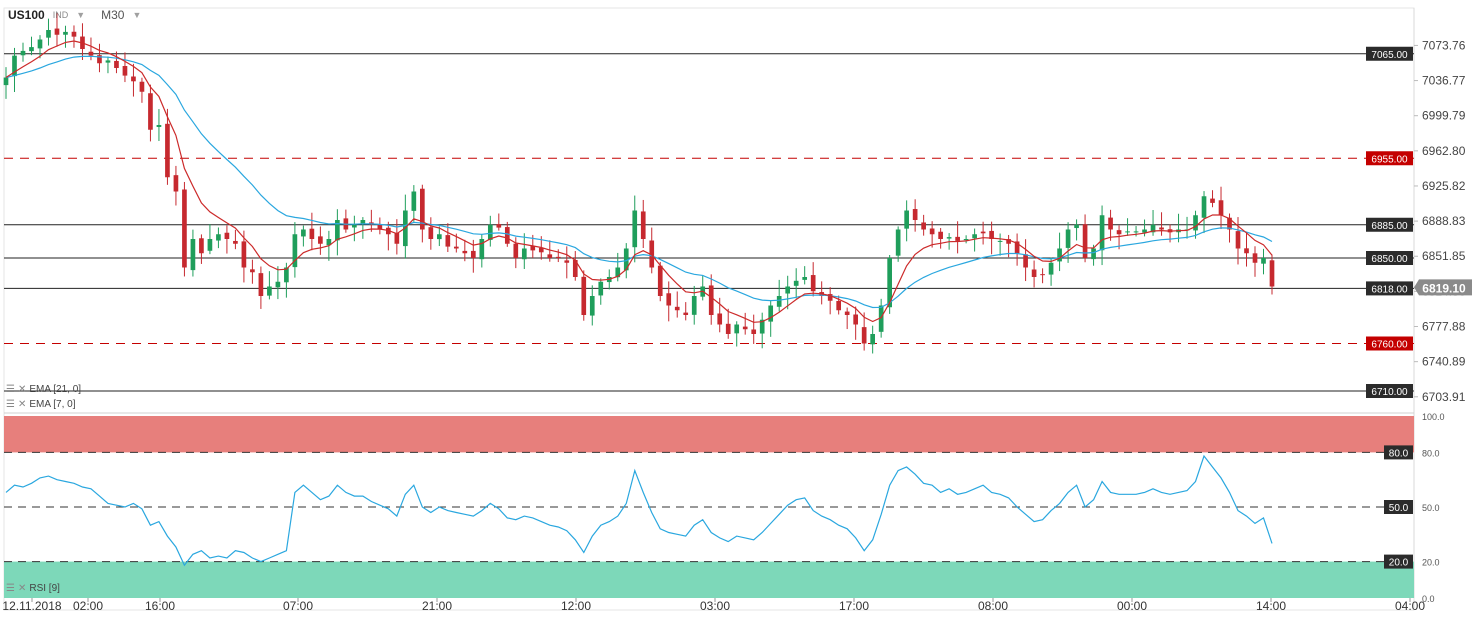 The height and width of the screenshot is (622, 1482). Describe the element at coordinates (88, 606) in the screenshot. I see `time-tick-label: 02:00` at that location.